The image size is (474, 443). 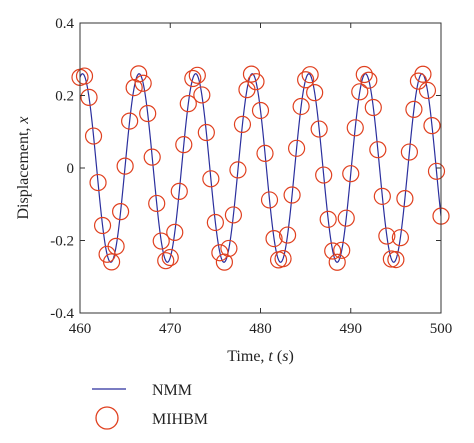 What do you see at coordinates (172, 390) in the screenshot?
I see `legend-label-nmm: NMM` at bounding box center [172, 390].